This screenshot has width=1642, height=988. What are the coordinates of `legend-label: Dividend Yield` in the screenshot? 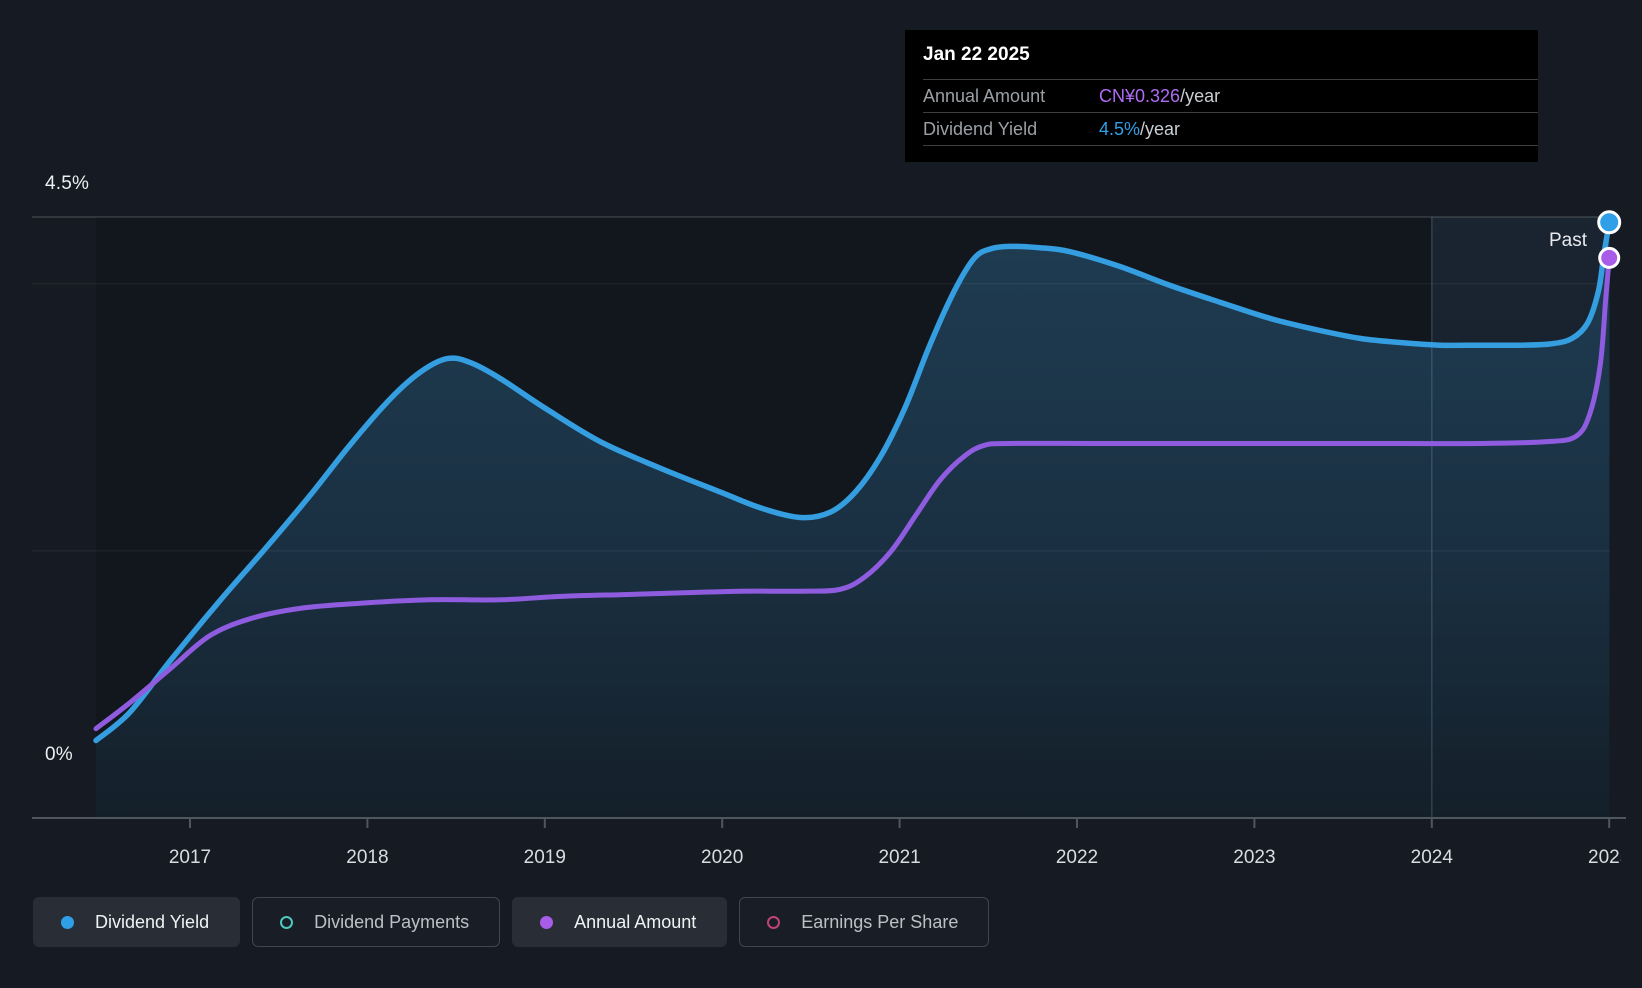 It's located at (152, 921).